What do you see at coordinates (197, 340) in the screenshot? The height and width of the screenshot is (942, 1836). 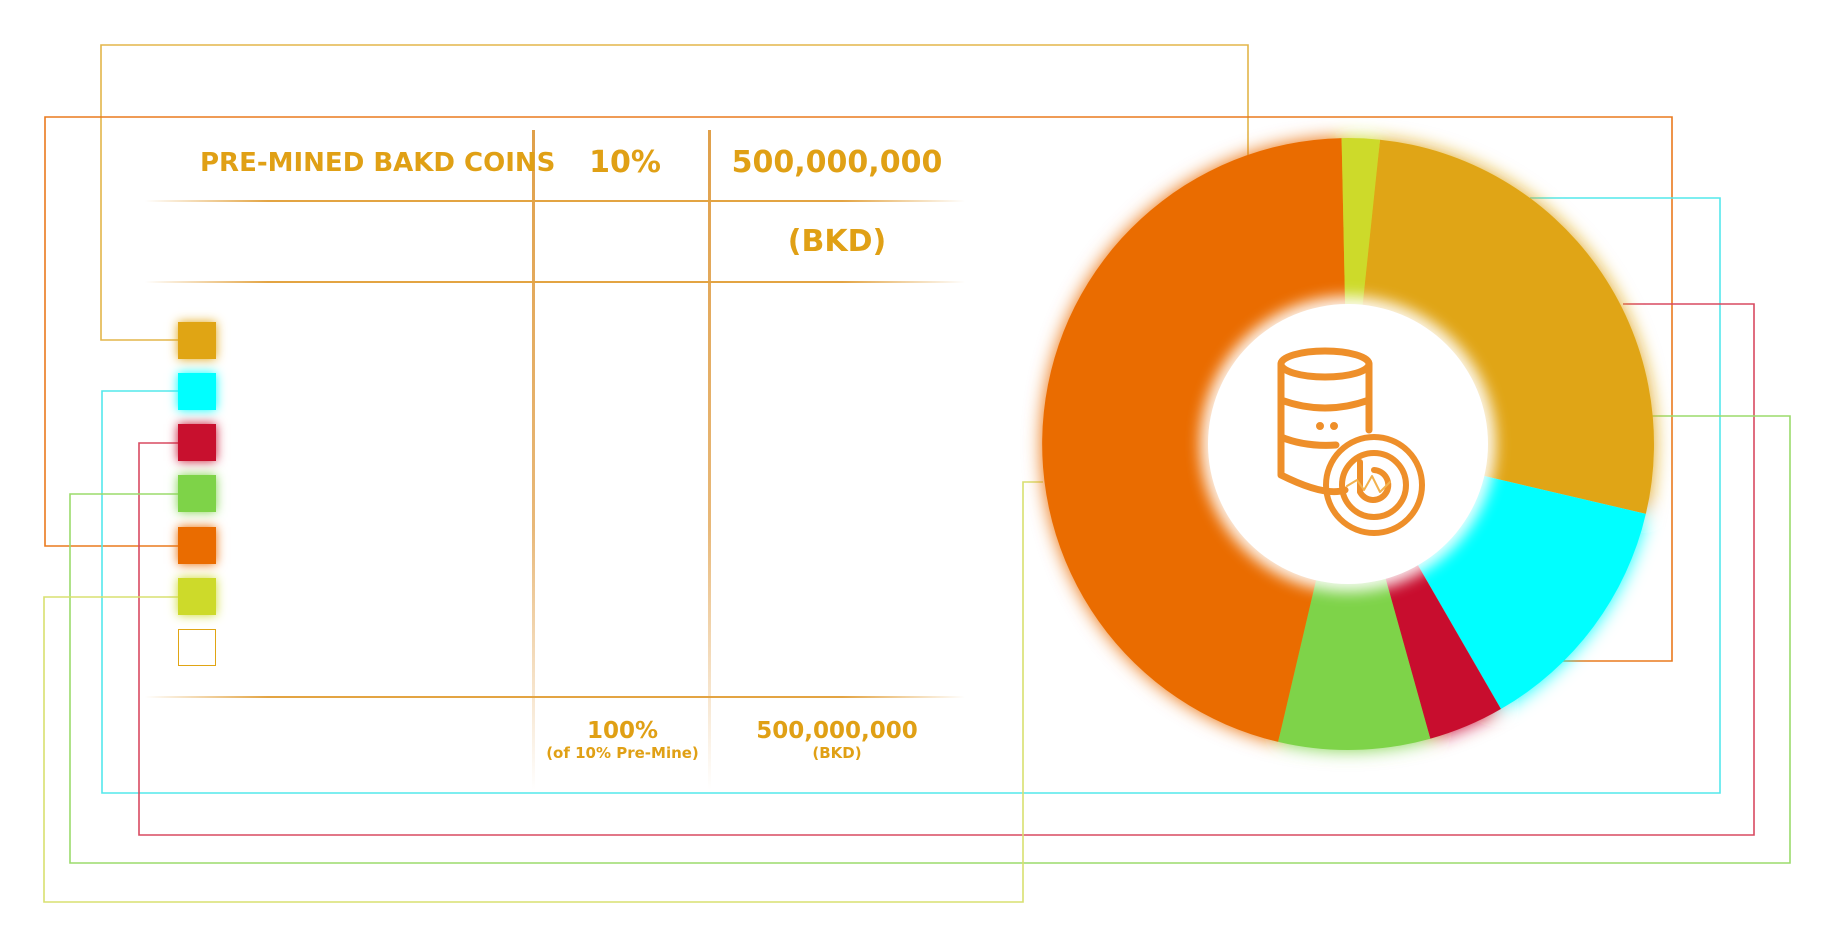 I see `legend-swatch-gold` at bounding box center [197, 340].